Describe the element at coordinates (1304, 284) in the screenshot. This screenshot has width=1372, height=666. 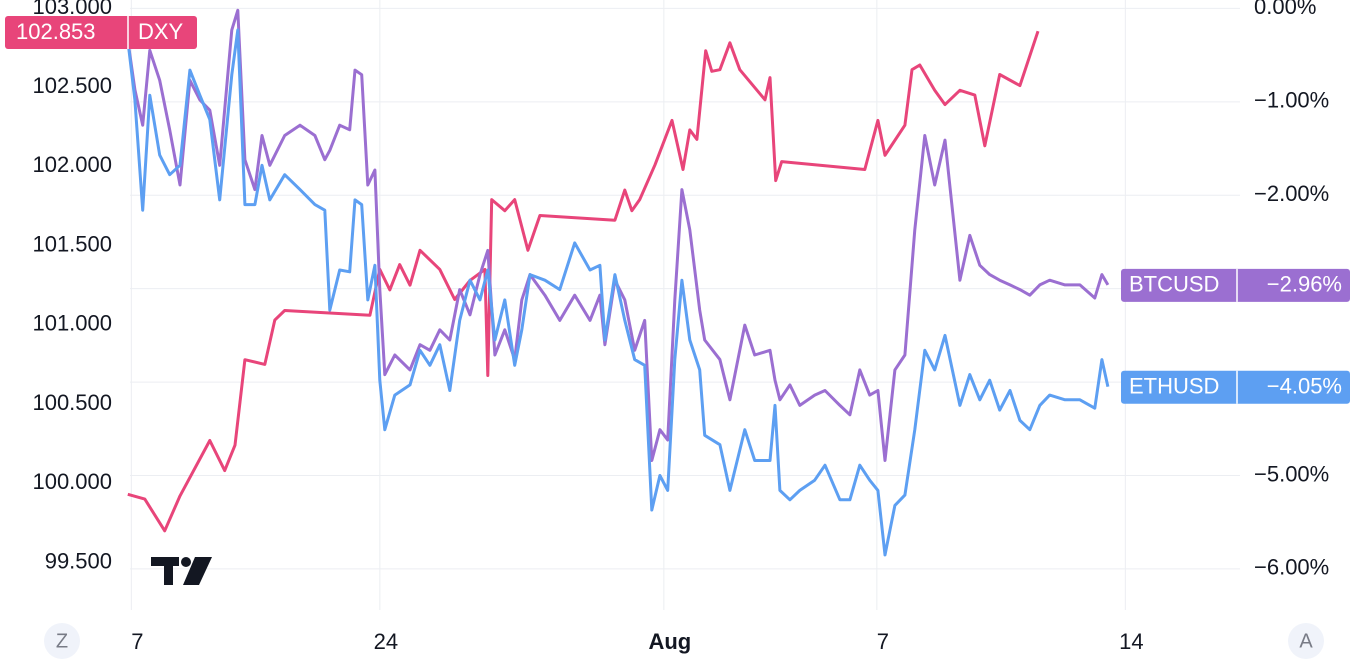
I see `price-label: −2.96%` at that location.